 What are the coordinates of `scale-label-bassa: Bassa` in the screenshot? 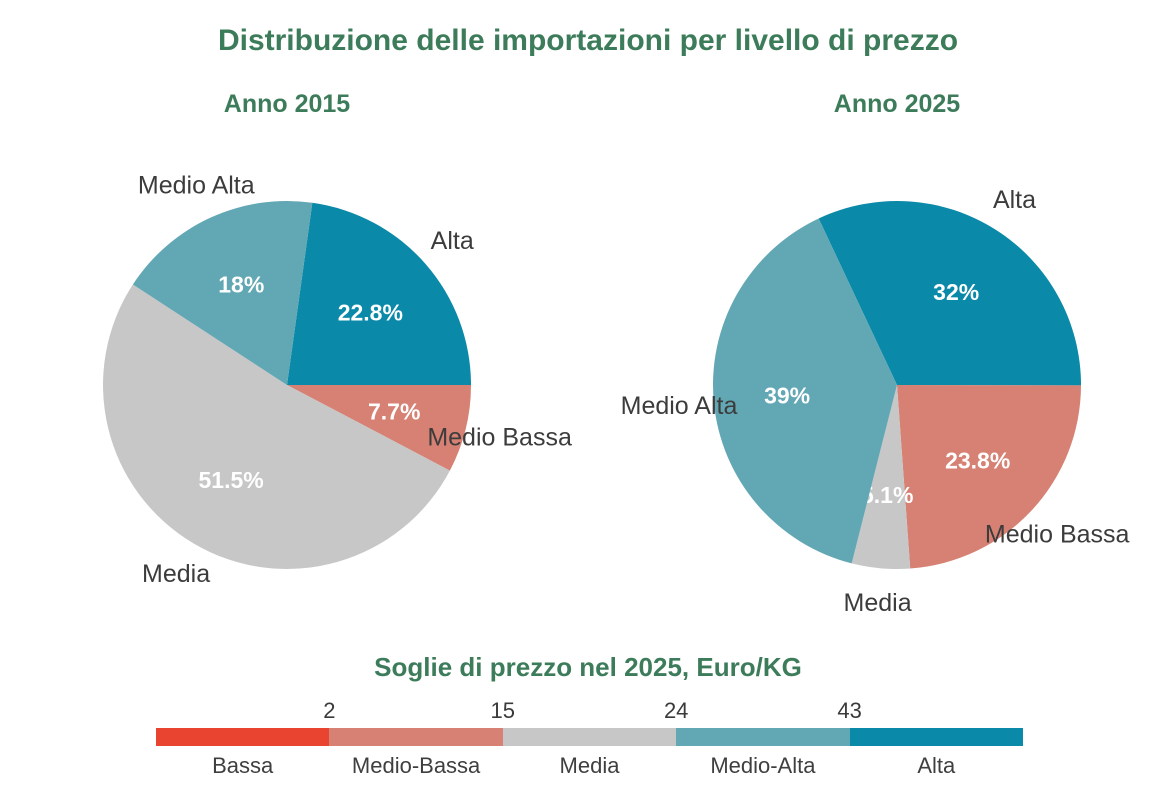 It's located at (243, 765).